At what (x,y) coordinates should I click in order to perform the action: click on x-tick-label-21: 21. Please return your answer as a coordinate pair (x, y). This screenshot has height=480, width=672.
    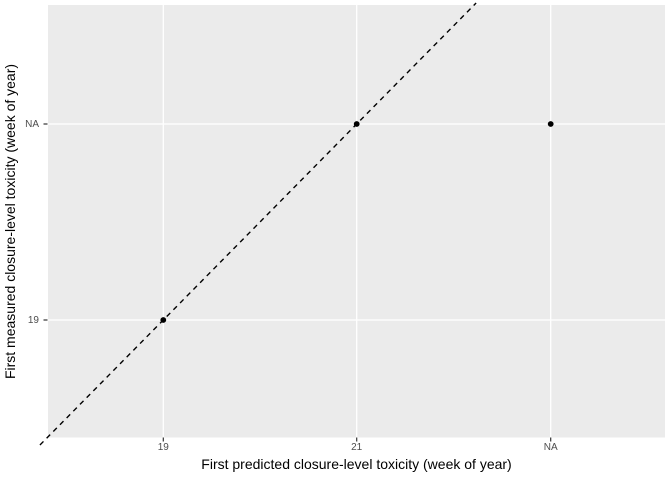
    Looking at the image, I should click on (357, 447).